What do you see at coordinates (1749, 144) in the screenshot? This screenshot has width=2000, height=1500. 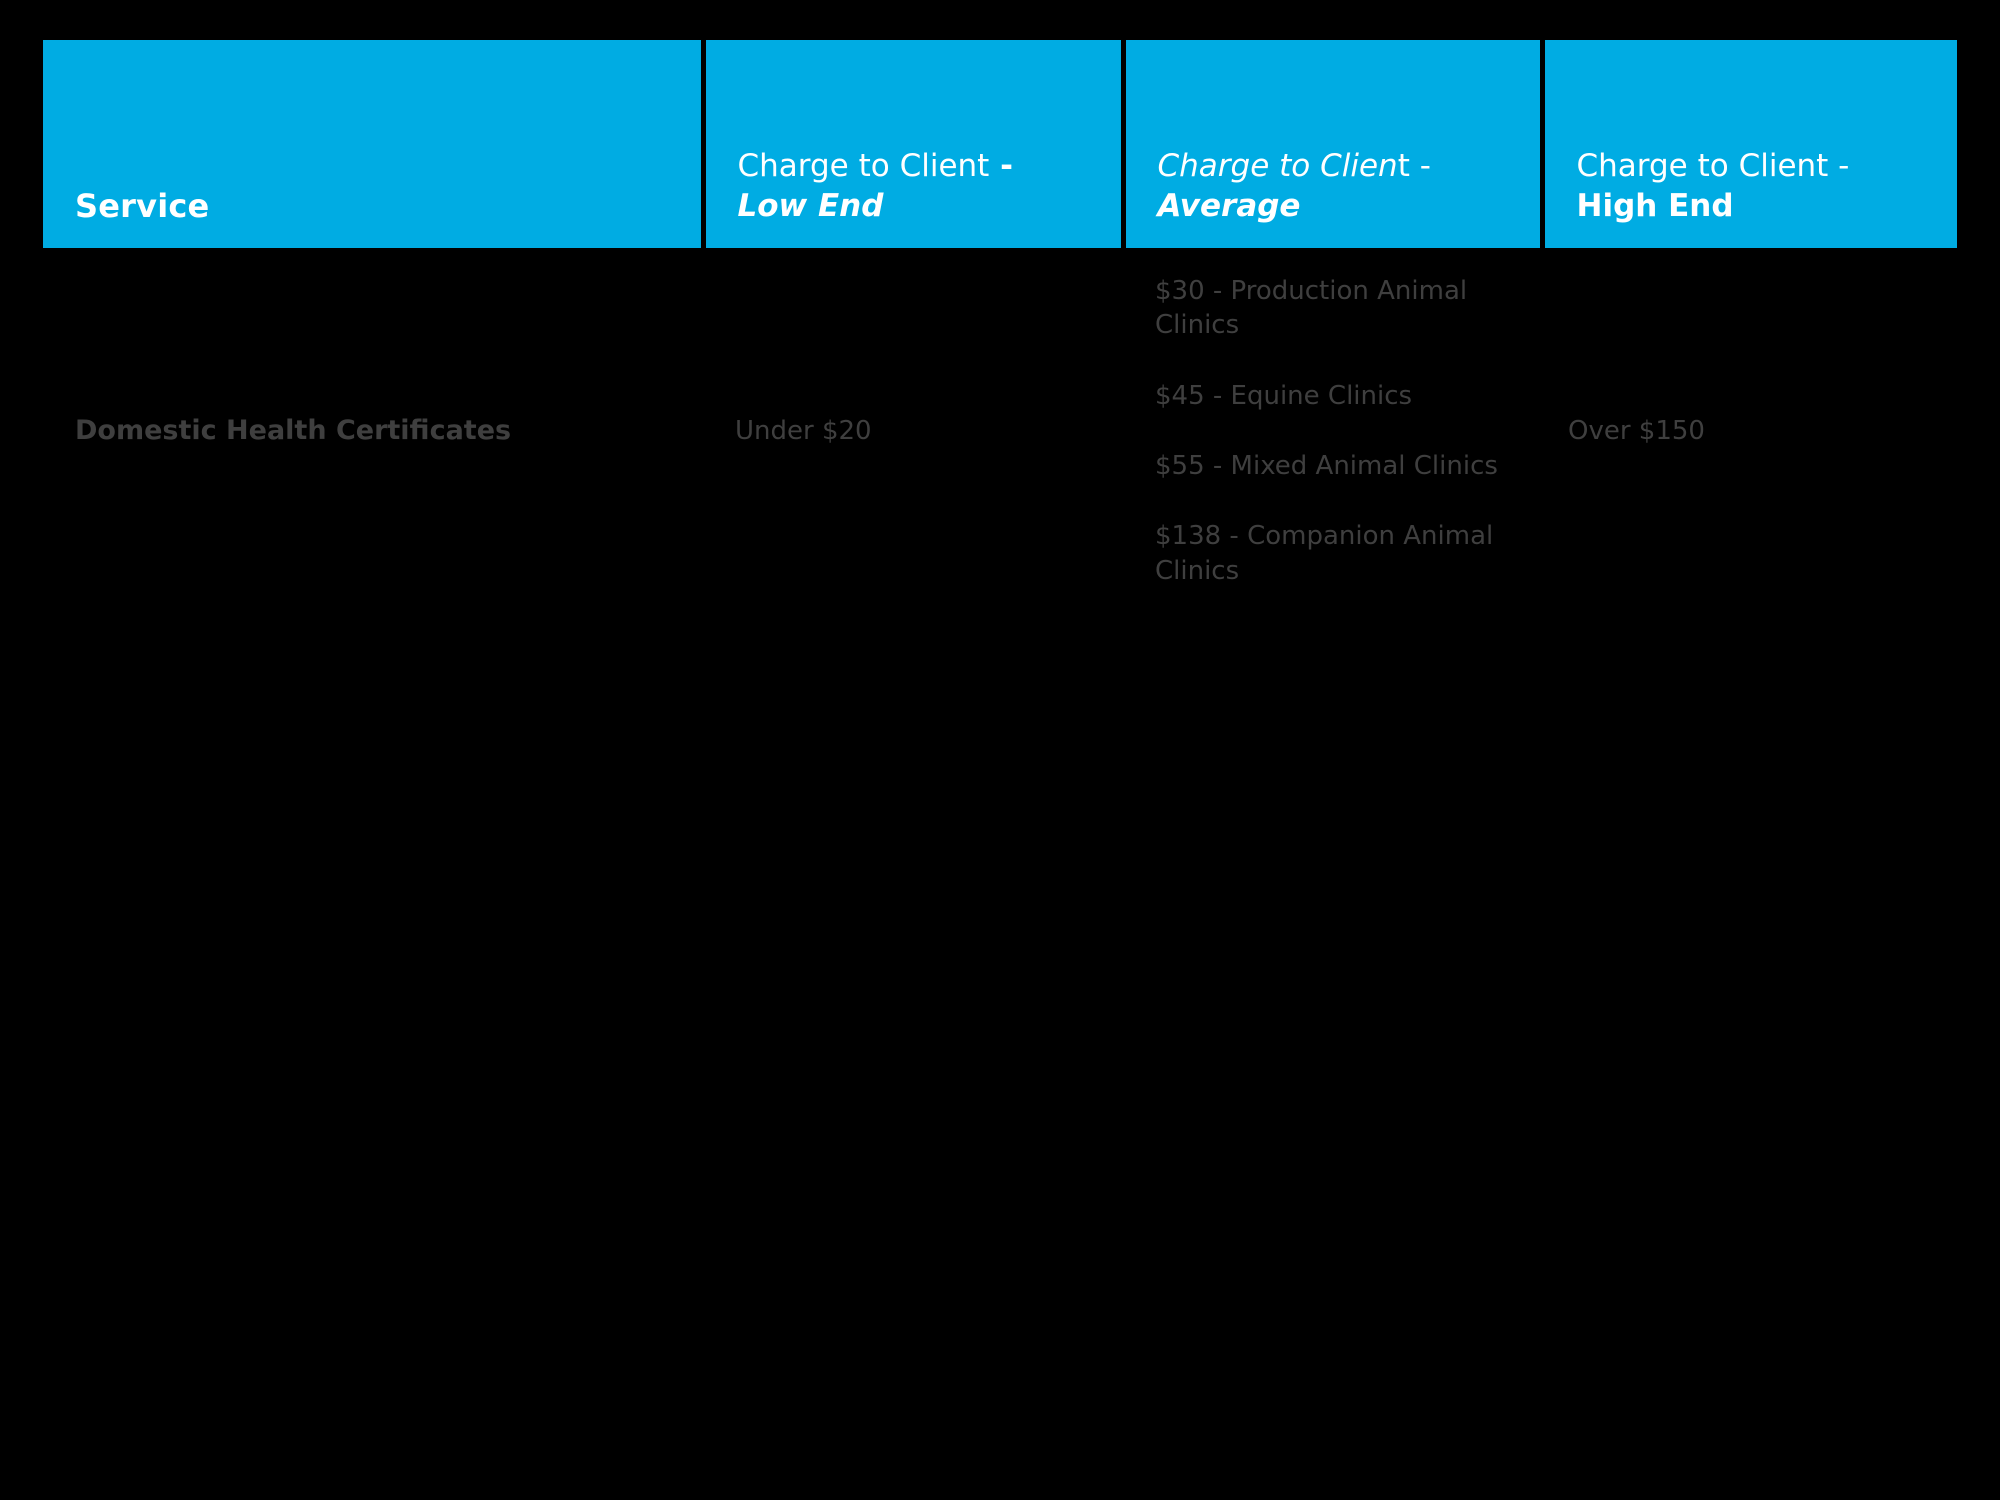 I see `column-header-high-end: Charge to Client - High End` at bounding box center [1749, 144].